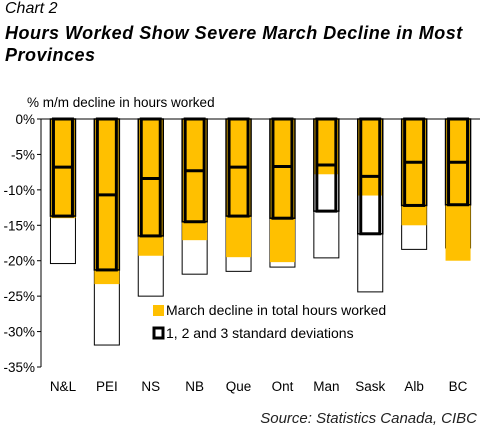 This screenshot has height=438, width=499. I want to click on y-tick-label: 0%, so click(25, 119).